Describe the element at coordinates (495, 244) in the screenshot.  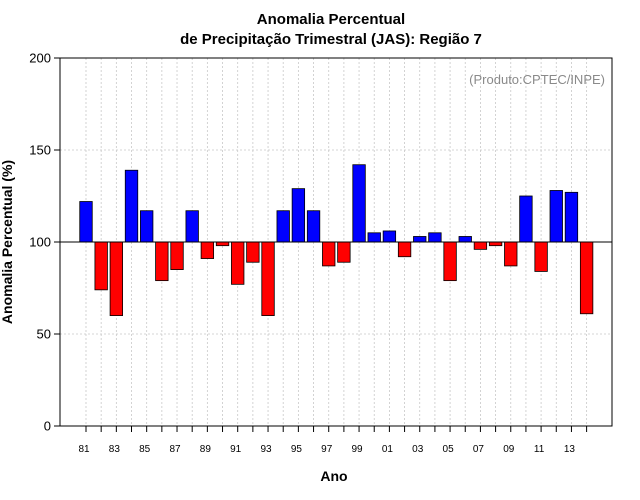
I see `bar-2008` at that location.